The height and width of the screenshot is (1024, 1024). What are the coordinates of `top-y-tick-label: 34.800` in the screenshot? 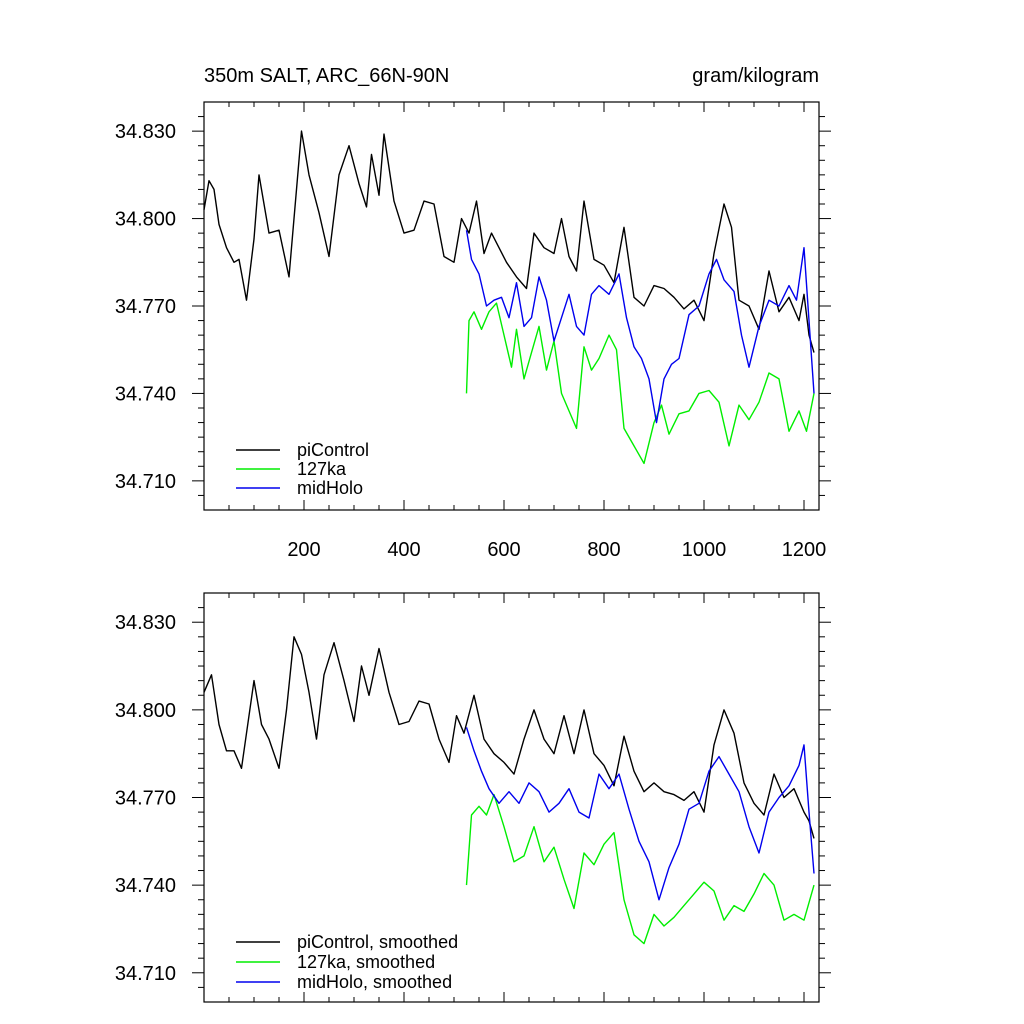 It's located at (145, 220).